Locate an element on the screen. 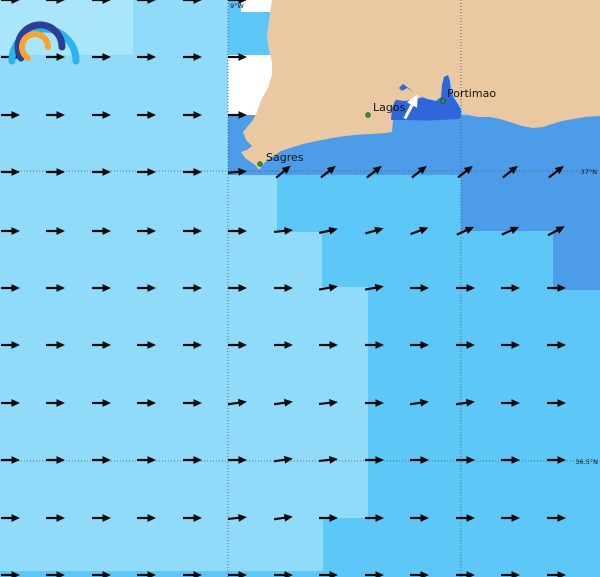 The image size is (600, 577). city-marker-portimao: Portimao is located at coordinates (468, 95).